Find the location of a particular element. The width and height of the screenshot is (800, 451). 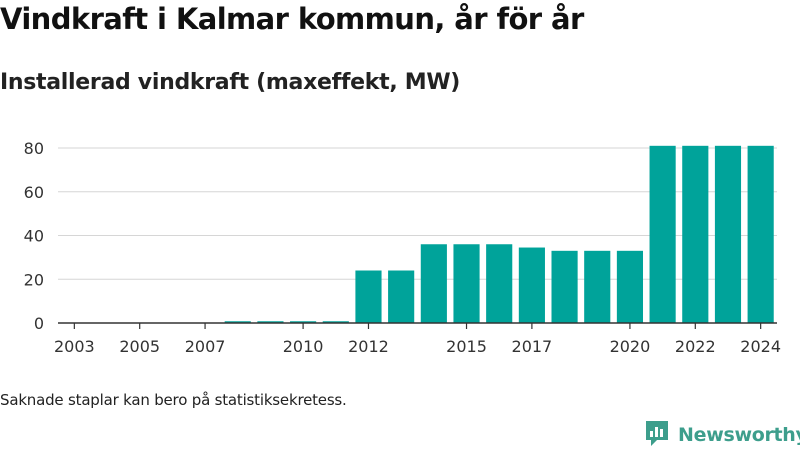

bar-2013 is located at coordinates (401, 296).